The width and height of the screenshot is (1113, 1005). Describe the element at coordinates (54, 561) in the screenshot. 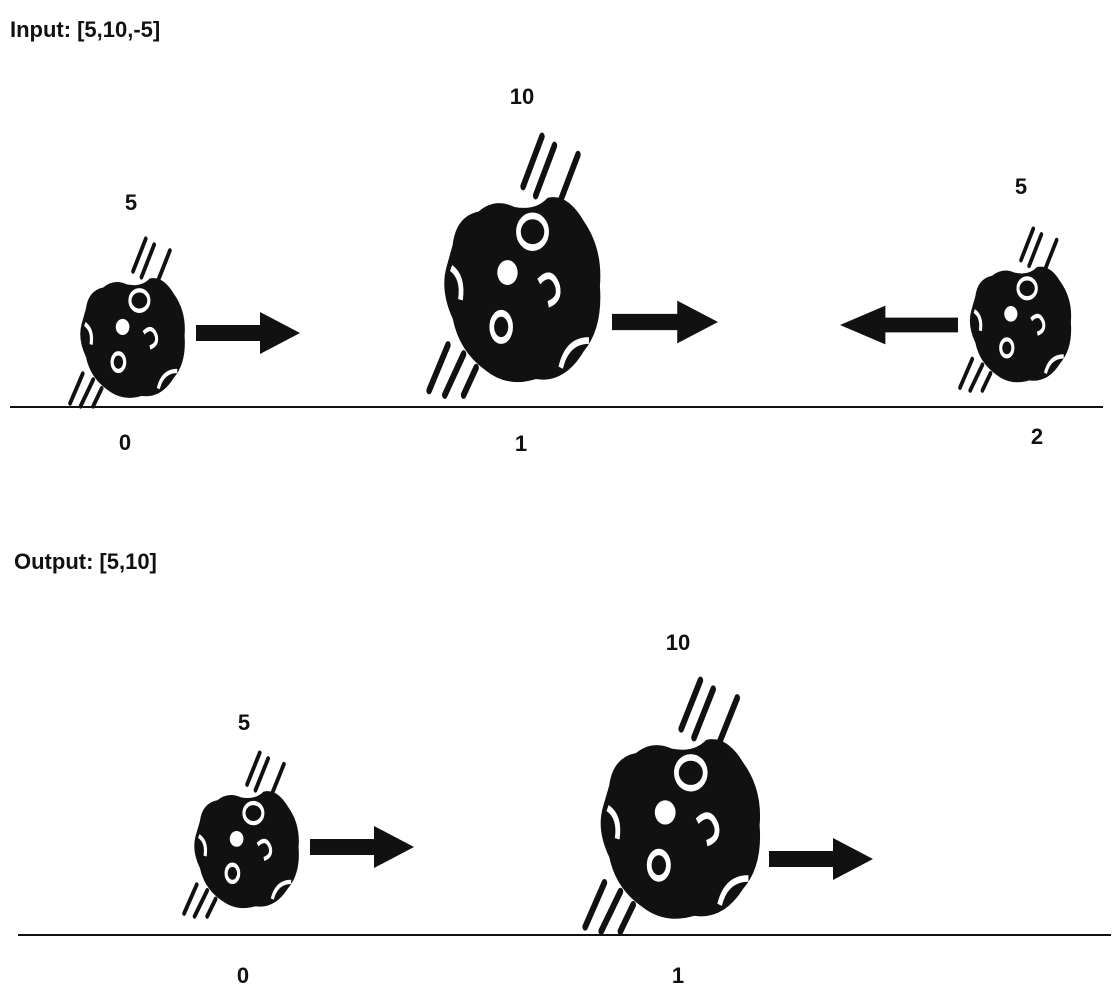

I see `output-label: Output:` at that location.